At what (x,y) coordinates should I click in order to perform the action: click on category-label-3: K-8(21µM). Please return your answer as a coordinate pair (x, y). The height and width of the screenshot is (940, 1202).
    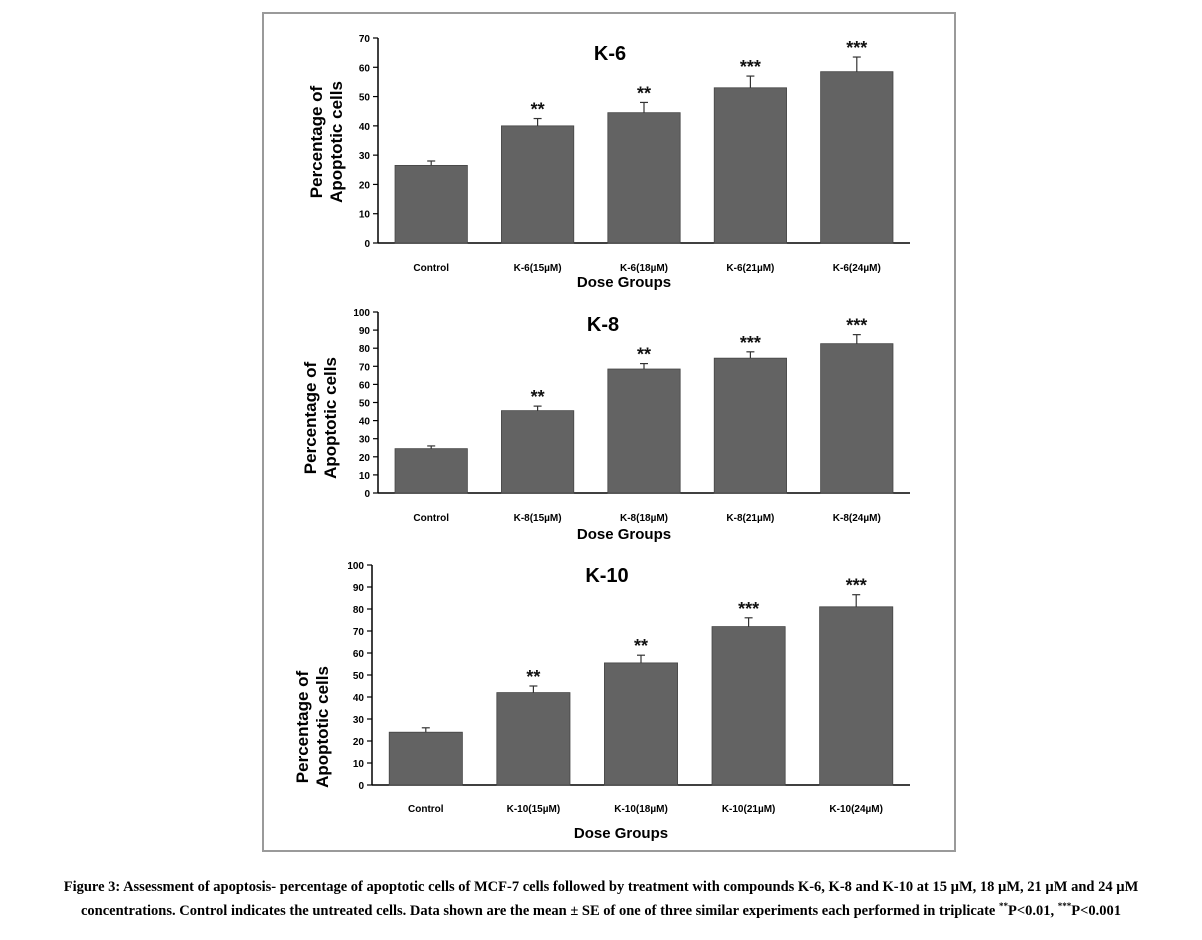
    Looking at the image, I should click on (750, 518).